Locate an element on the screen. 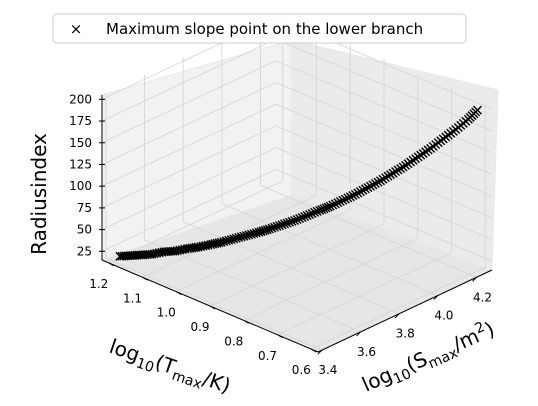  y-tick-label-4: 4.2 is located at coordinates (482, 297).